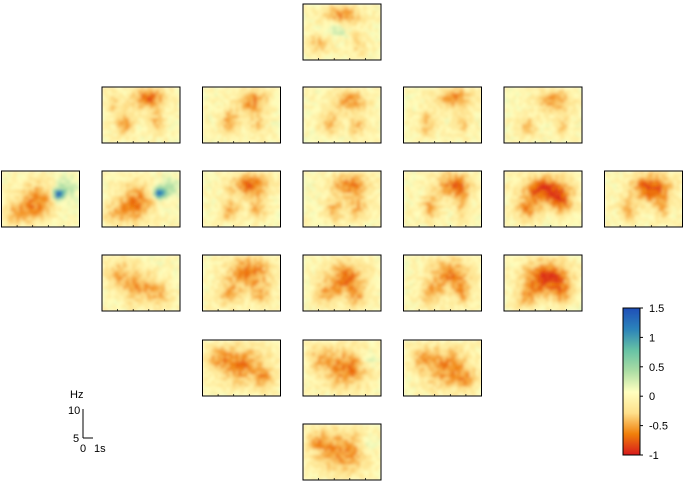 Image resolution: width=686 pixels, height=490 pixels. Describe the element at coordinates (658, 427) in the screenshot. I see `colorbar-tick-label: -0.5` at that location.